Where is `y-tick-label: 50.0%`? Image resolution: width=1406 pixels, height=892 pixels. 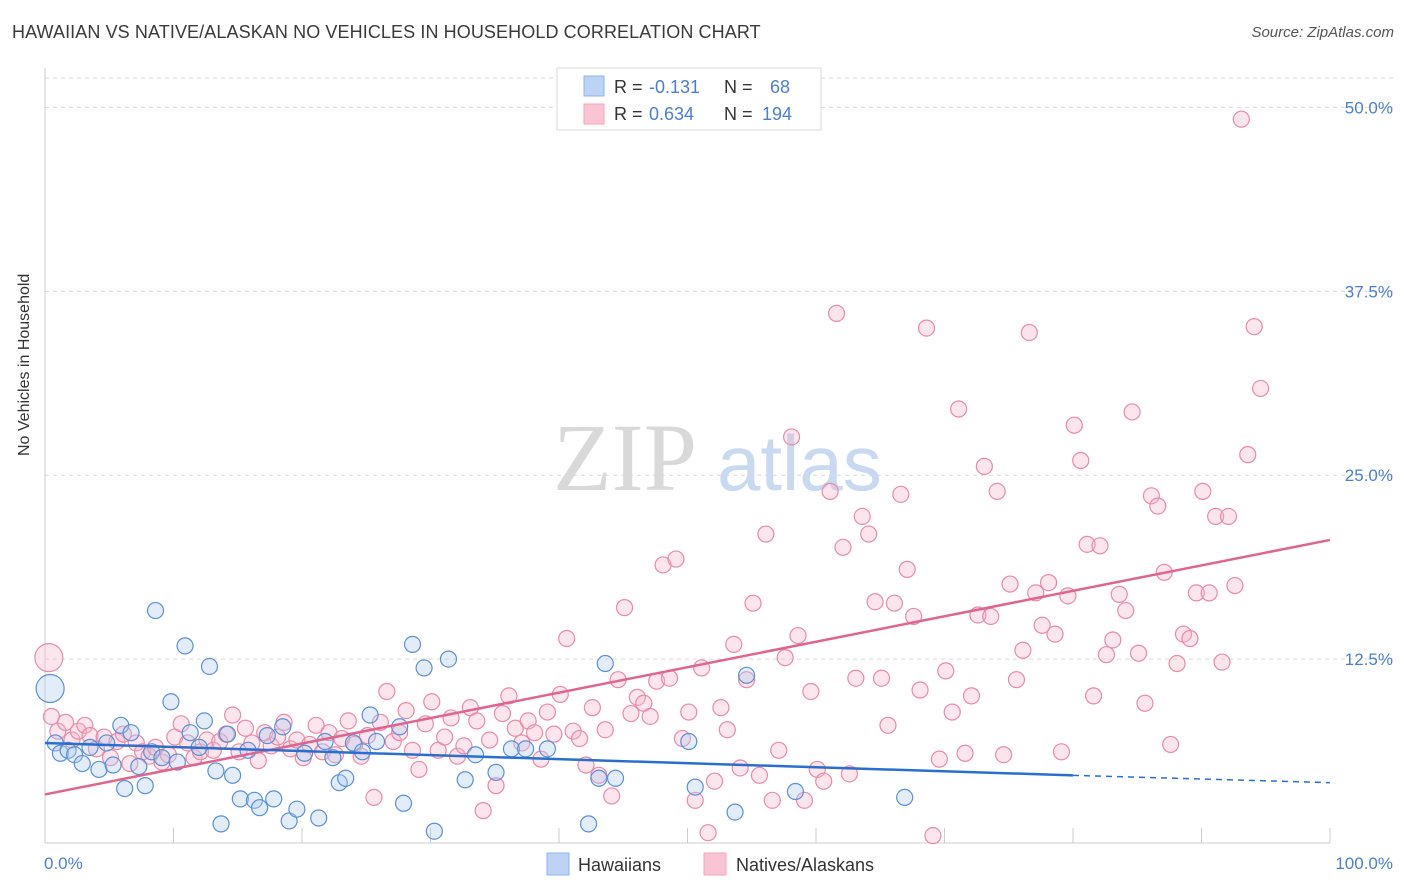 y-tick-label: 50.0% is located at coordinates (1369, 107).